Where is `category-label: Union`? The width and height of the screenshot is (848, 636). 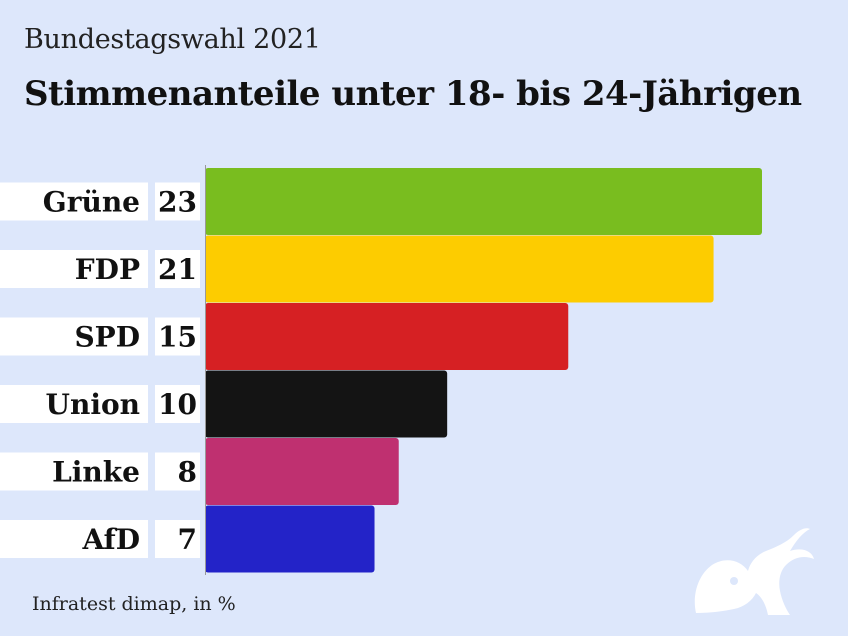 category-label: Union is located at coordinates (93, 404).